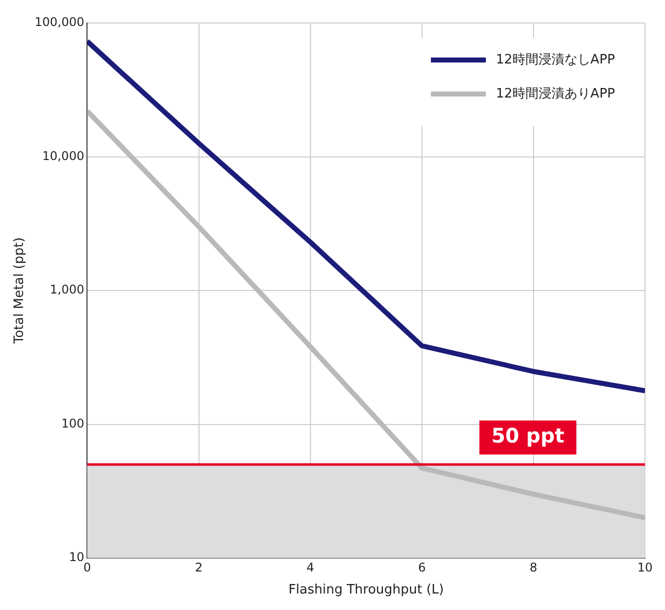 The height and width of the screenshot is (610, 665). Describe the element at coordinates (534, 567) in the screenshot. I see `x-tick-label: 8` at that location.